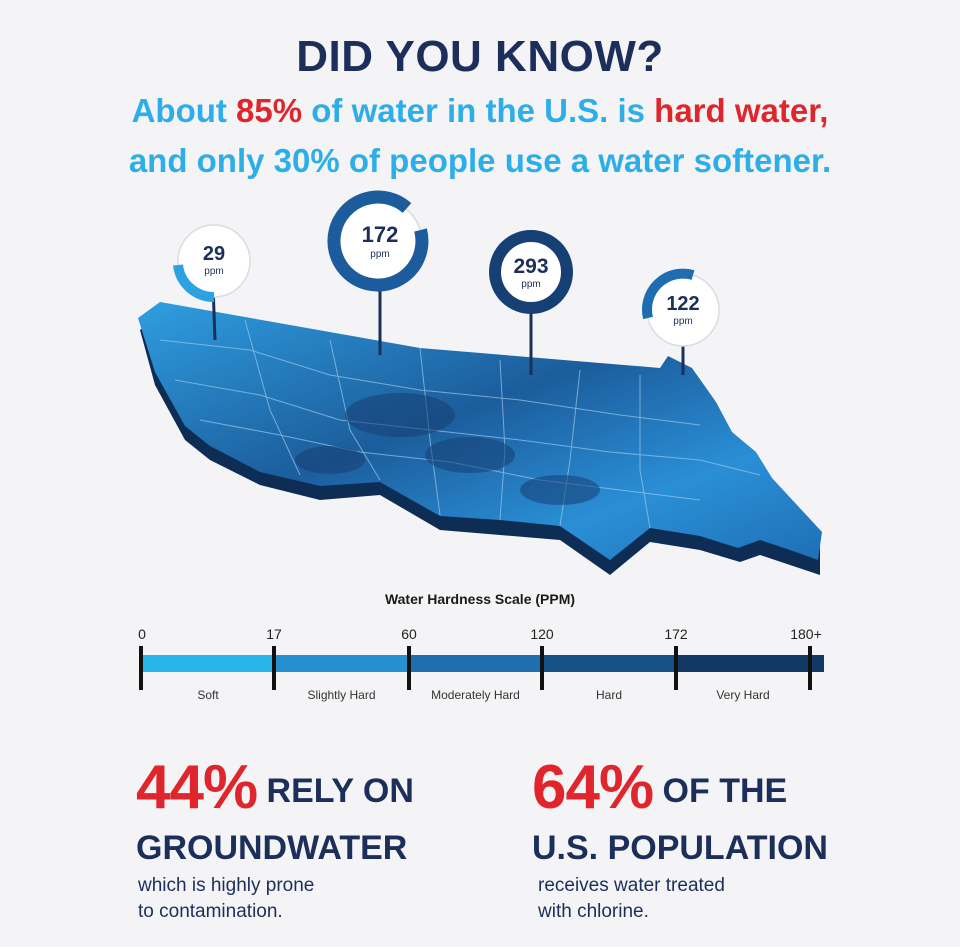 This screenshot has width=960, height=947. Describe the element at coordinates (743, 695) in the screenshot. I see `scale-label: Very Hard` at that location.